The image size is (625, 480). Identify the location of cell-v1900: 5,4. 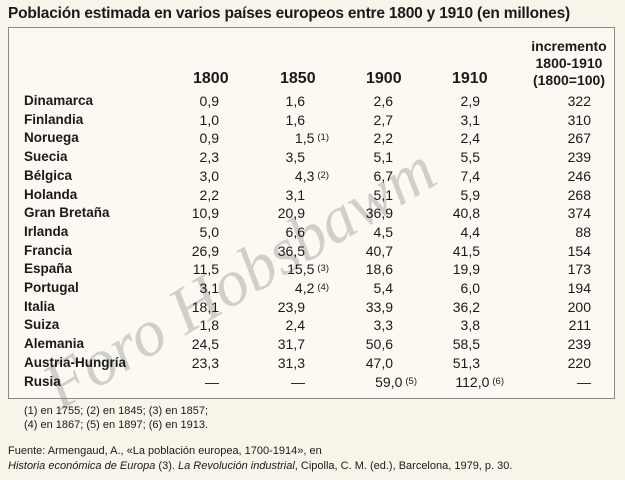
(383, 288).